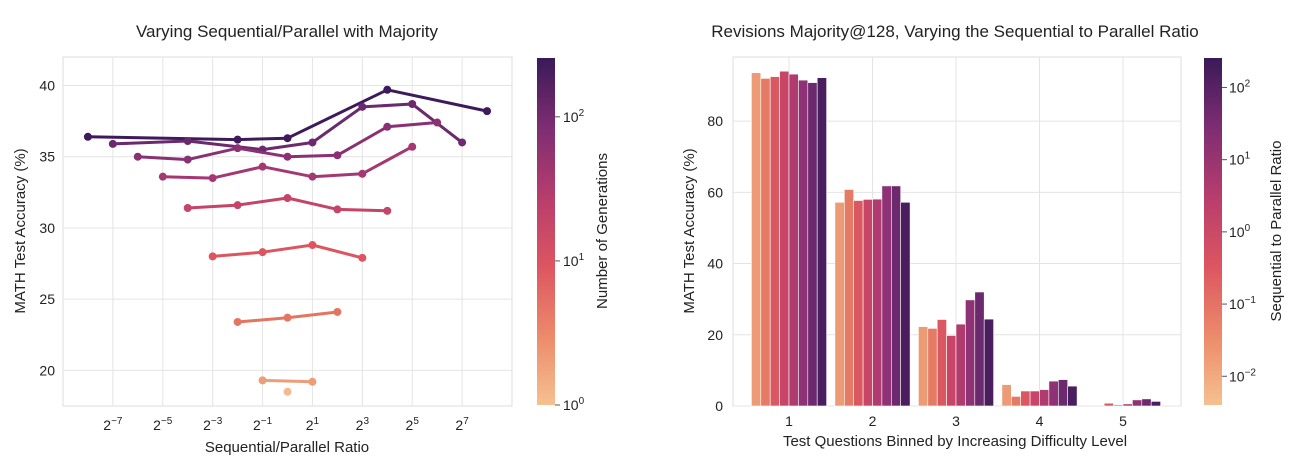 The width and height of the screenshot is (1293, 464). I want to click on left-y-tick-labels: 20 25 30 35 40, so click(47, 227).